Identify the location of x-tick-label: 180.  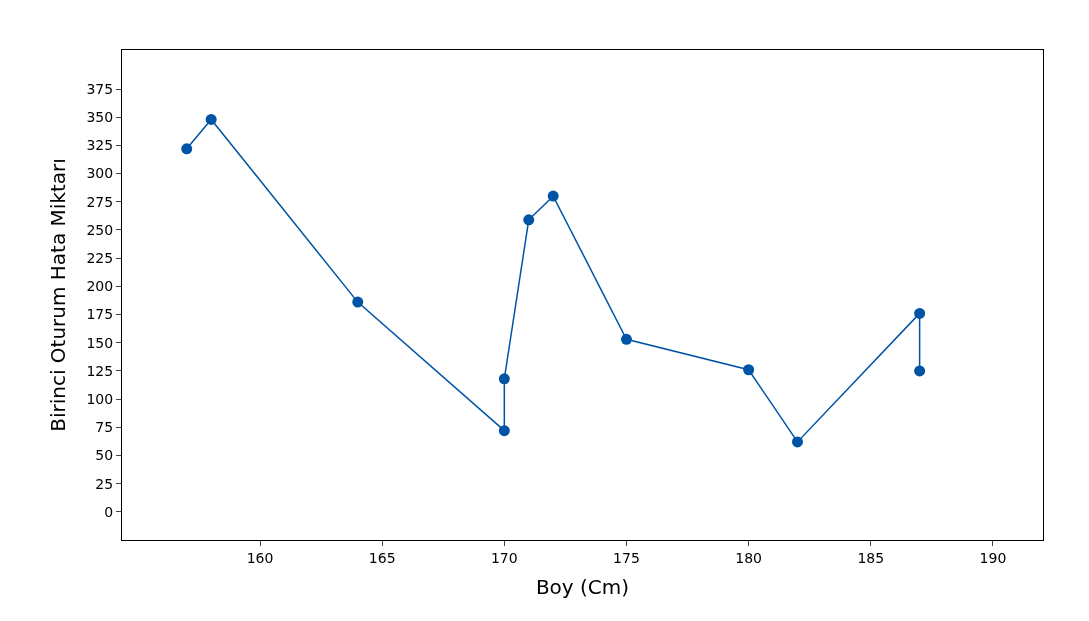
(748, 557).